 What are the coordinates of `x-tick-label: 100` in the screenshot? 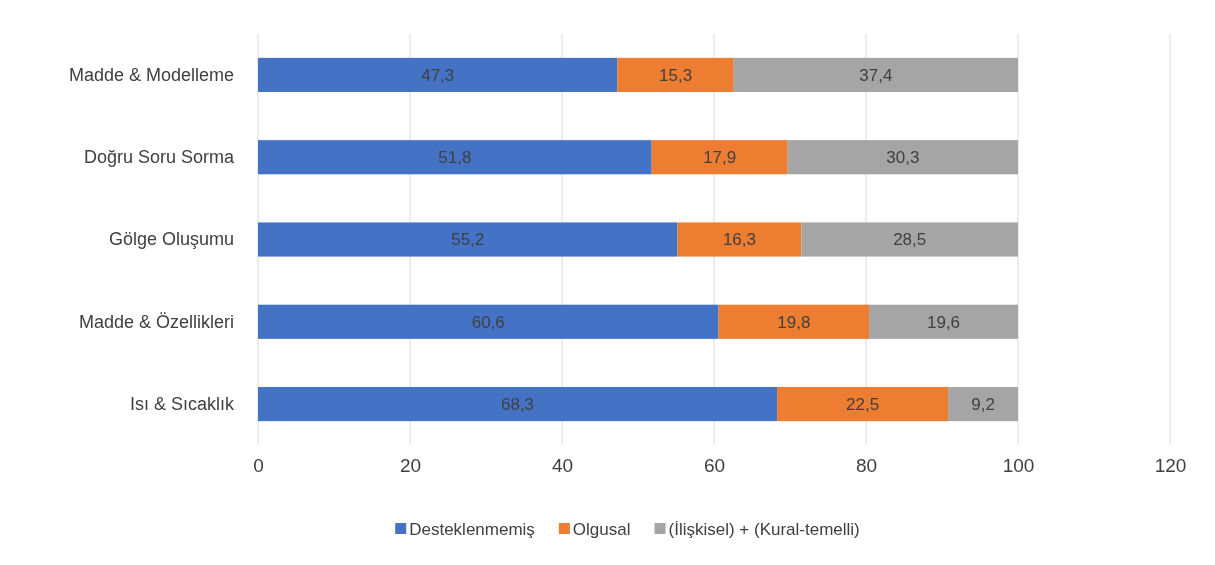 It's located at (1018, 466).